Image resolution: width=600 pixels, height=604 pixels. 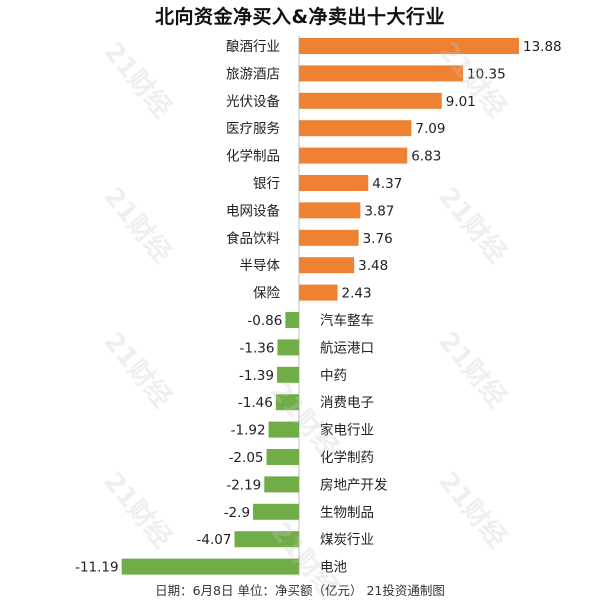 I want to click on category-label: 电池, so click(x=333, y=568).